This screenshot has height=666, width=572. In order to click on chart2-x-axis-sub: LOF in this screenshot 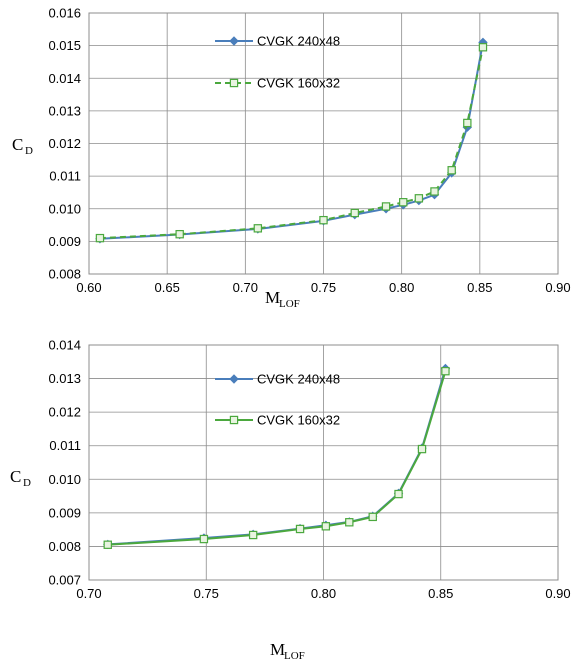, I will do `click(294, 656)`.